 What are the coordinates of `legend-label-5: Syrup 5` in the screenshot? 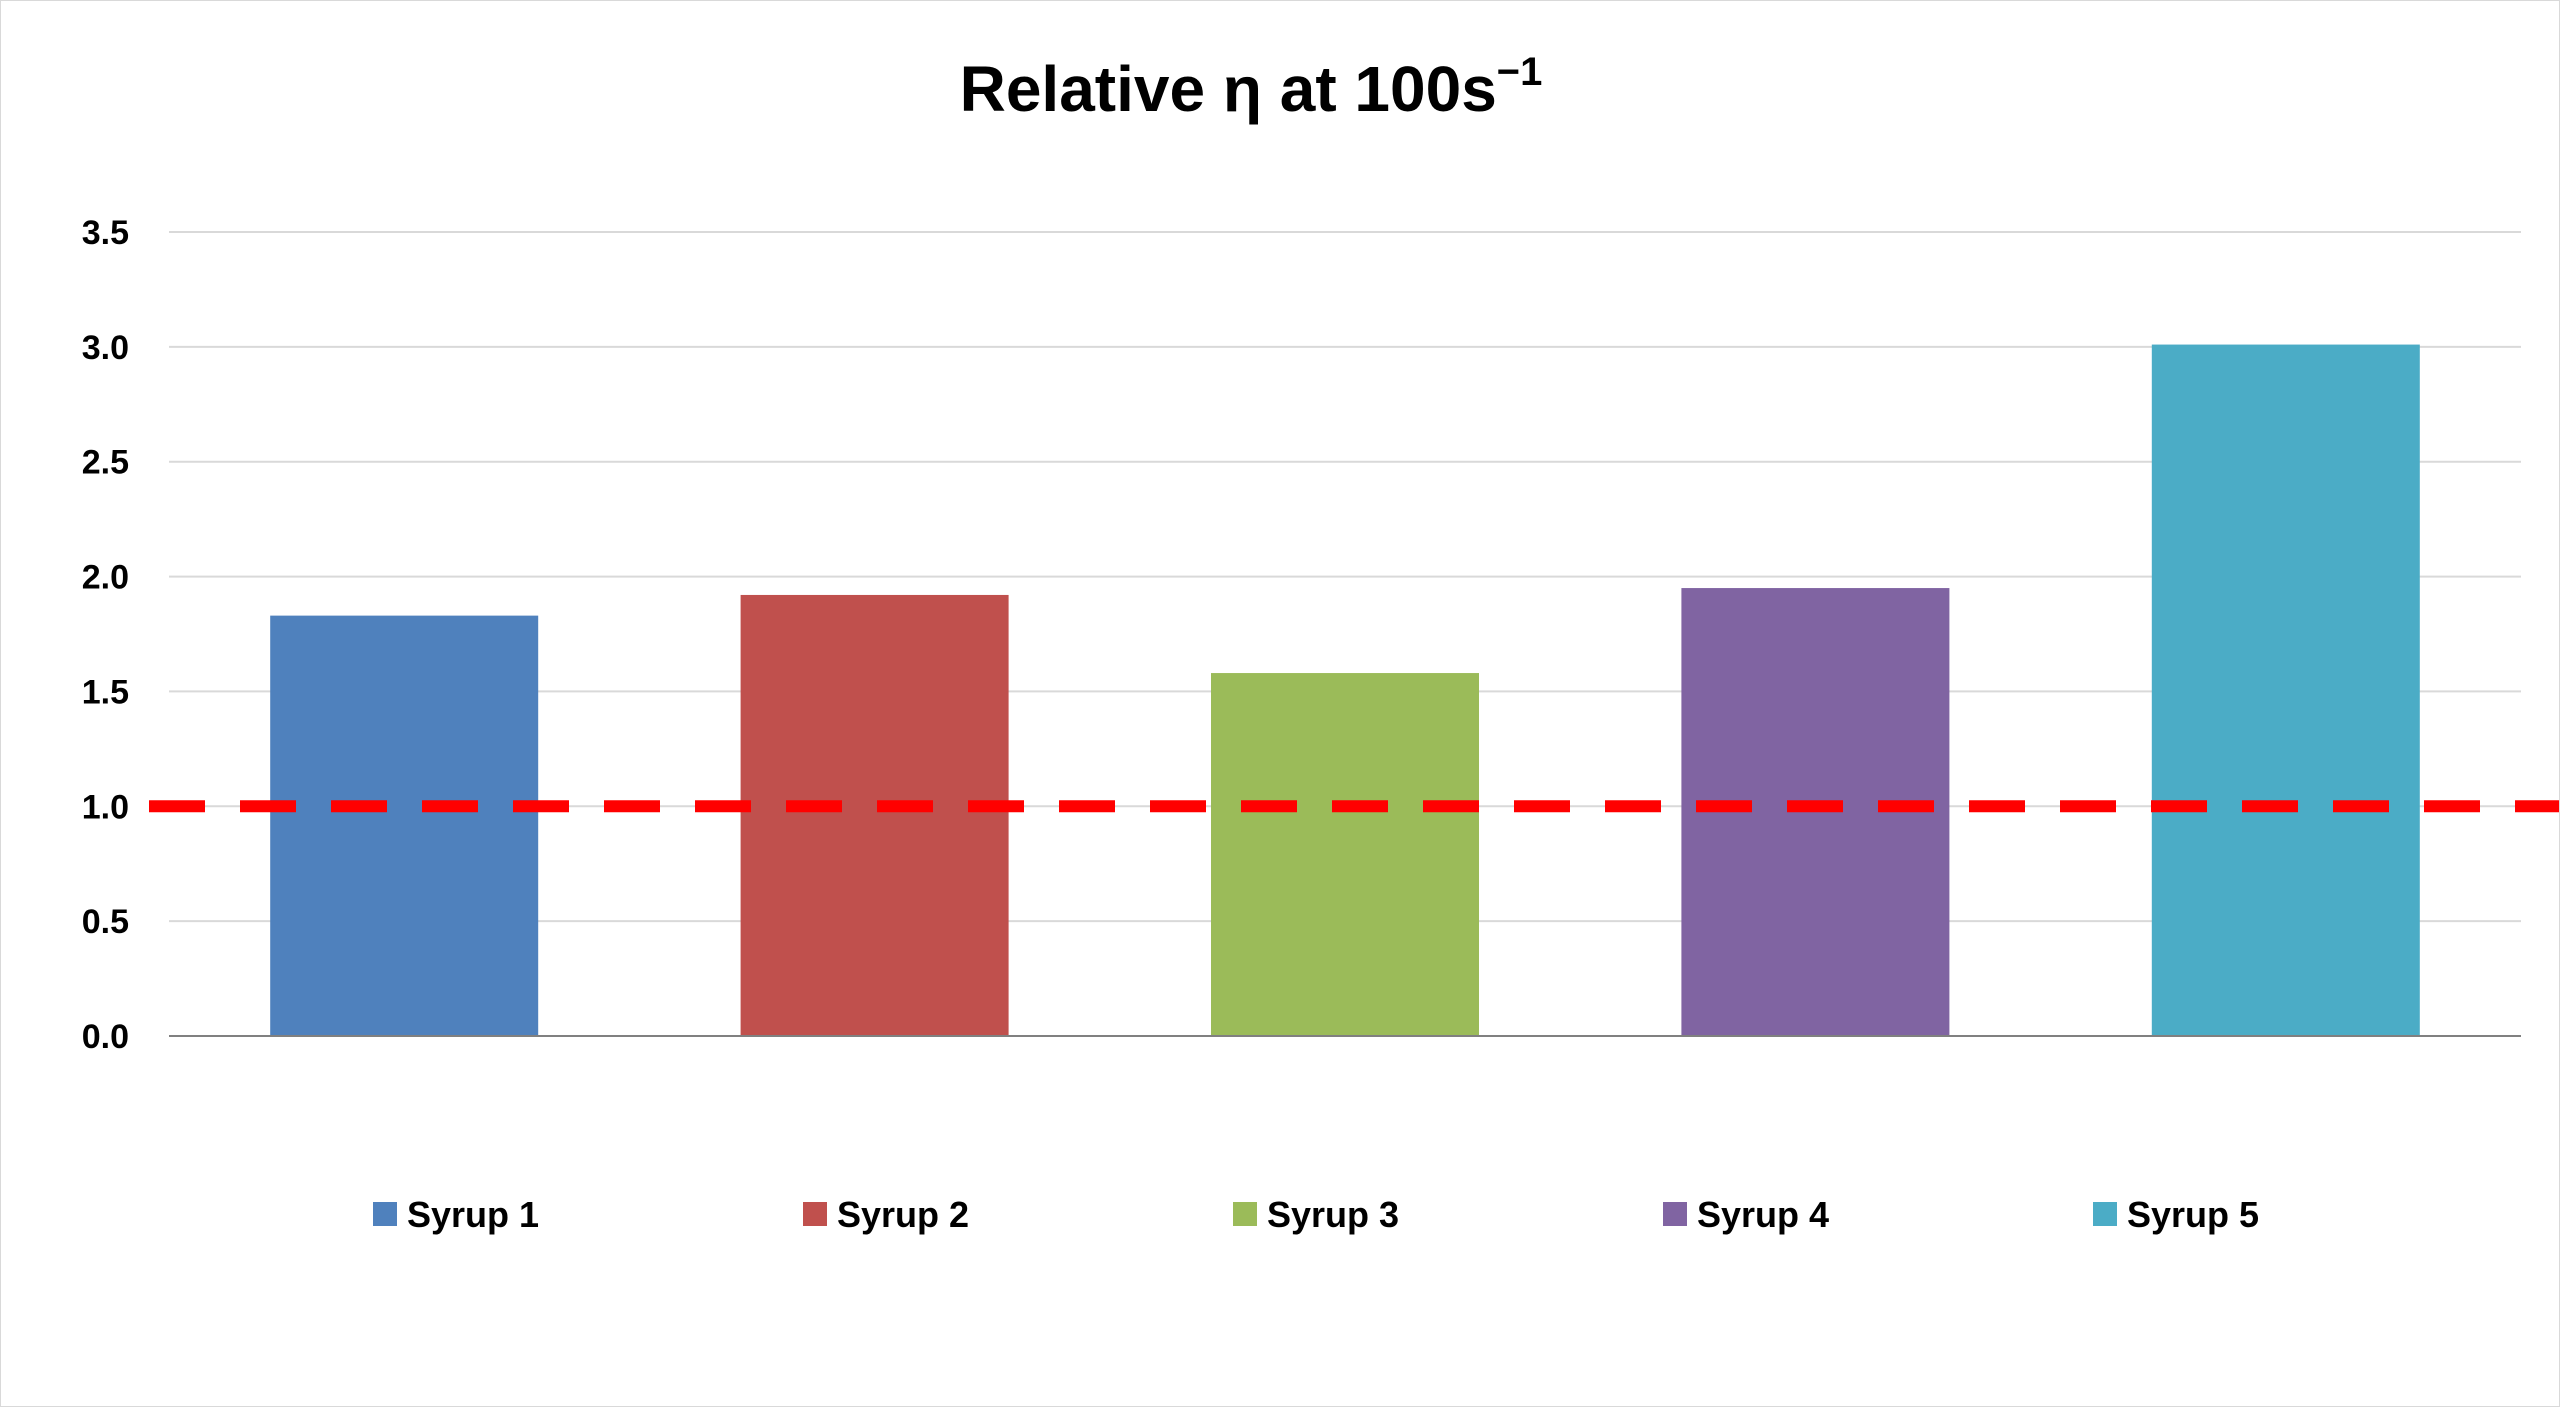 It's located at (2193, 1214).